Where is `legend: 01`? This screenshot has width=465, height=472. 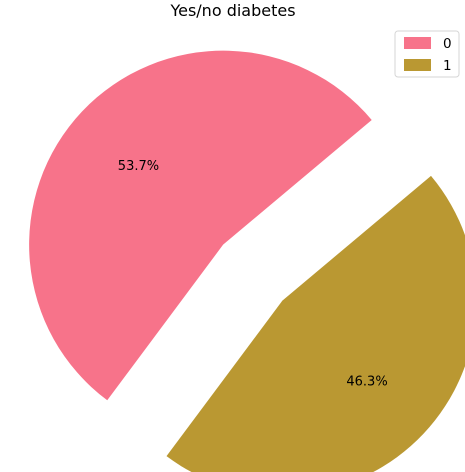
legend: 01 is located at coordinates (427, 54).